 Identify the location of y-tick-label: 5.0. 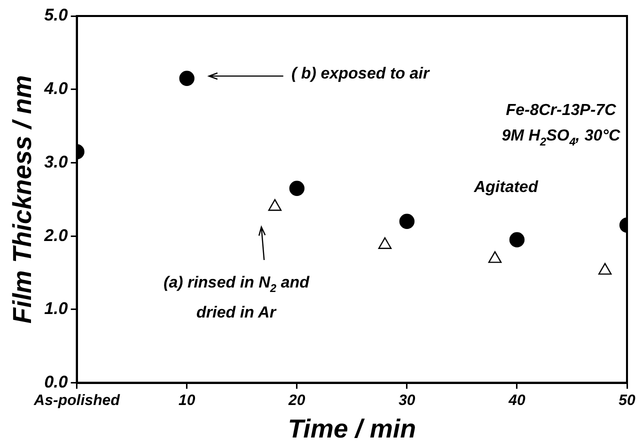
(56, 15).